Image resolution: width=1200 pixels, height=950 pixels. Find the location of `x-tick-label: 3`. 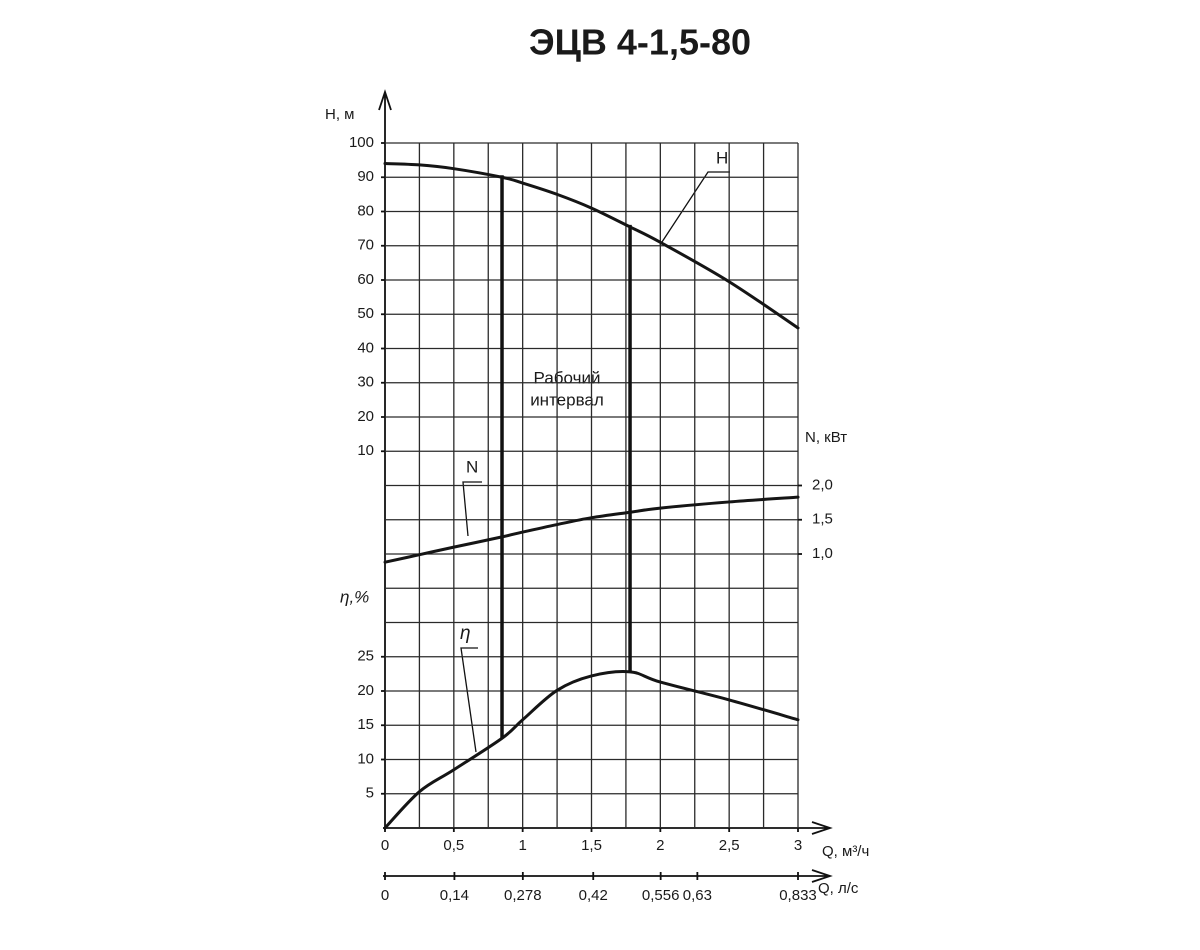

x-tick-label: 3 is located at coordinates (798, 845).